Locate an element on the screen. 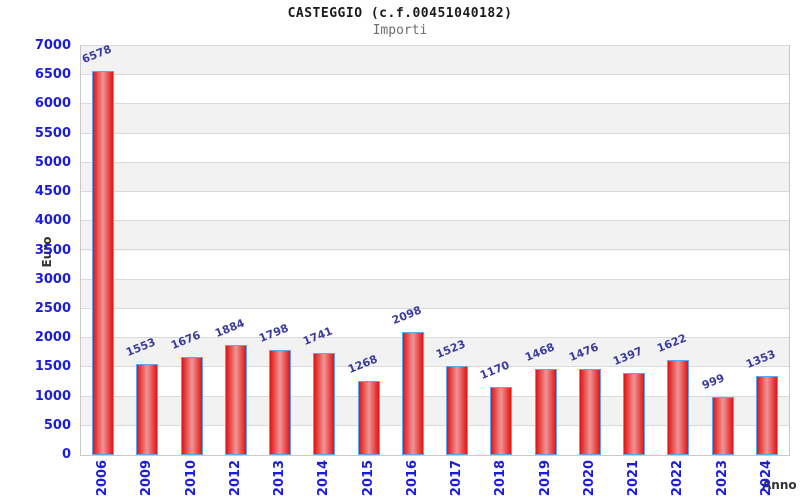 This screenshot has height=500, width=800. x-tick-label: 2020 is located at coordinates (589, 478).